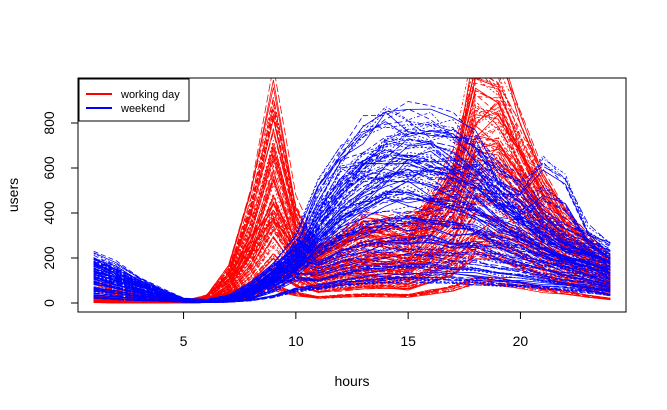 This screenshot has height=410, width=667. What do you see at coordinates (408, 341) in the screenshot?
I see `x-tick-label: 15` at bounding box center [408, 341].